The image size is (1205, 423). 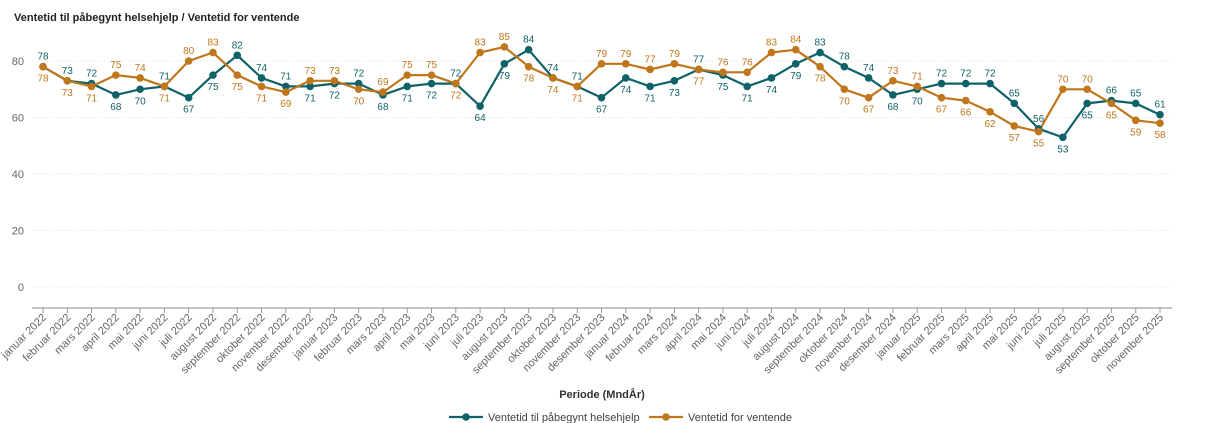 What do you see at coordinates (529, 40) in the screenshot?
I see `data-label-s1: 84` at bounding box center [529, 40].